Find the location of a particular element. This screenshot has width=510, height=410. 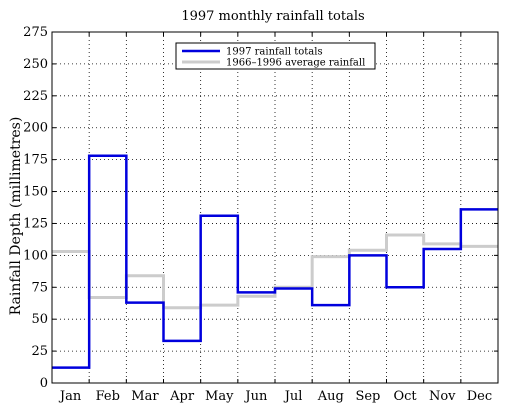

y-tick-label: 250 is located at coordinates (35, 64).